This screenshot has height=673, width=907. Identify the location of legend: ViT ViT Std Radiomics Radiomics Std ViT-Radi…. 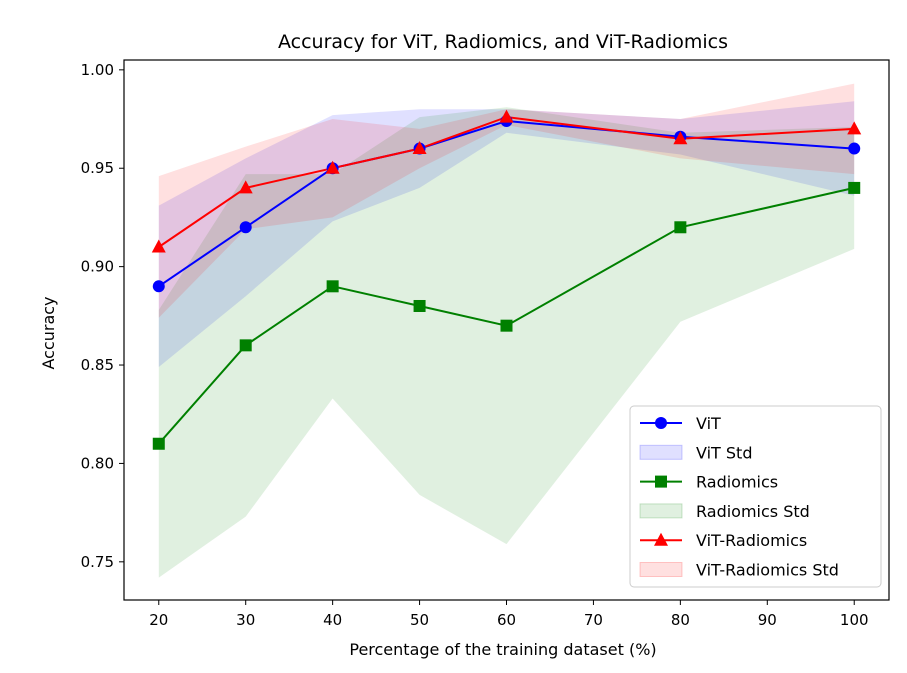
(755, 496).